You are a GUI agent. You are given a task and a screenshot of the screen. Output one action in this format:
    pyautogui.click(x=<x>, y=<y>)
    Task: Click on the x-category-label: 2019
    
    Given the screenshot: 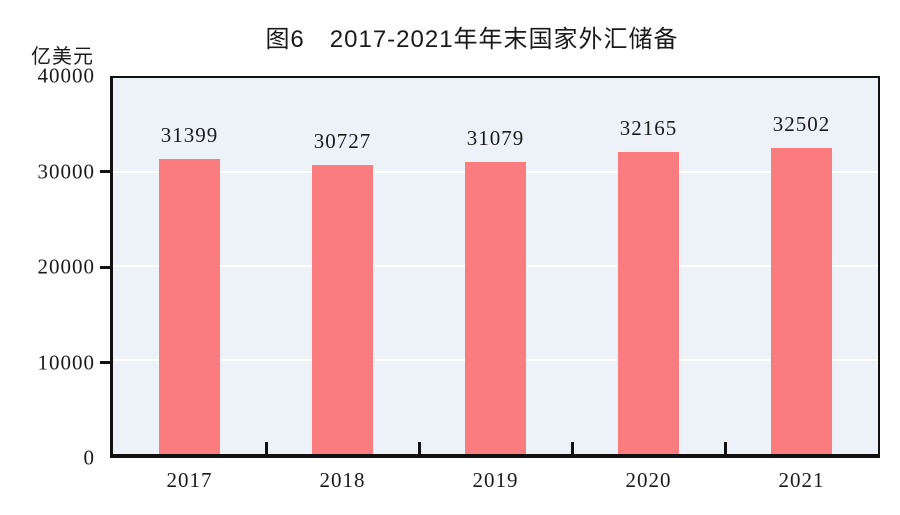 What is the action you would take?
    pyautogui.click(x=495, y=480)
    